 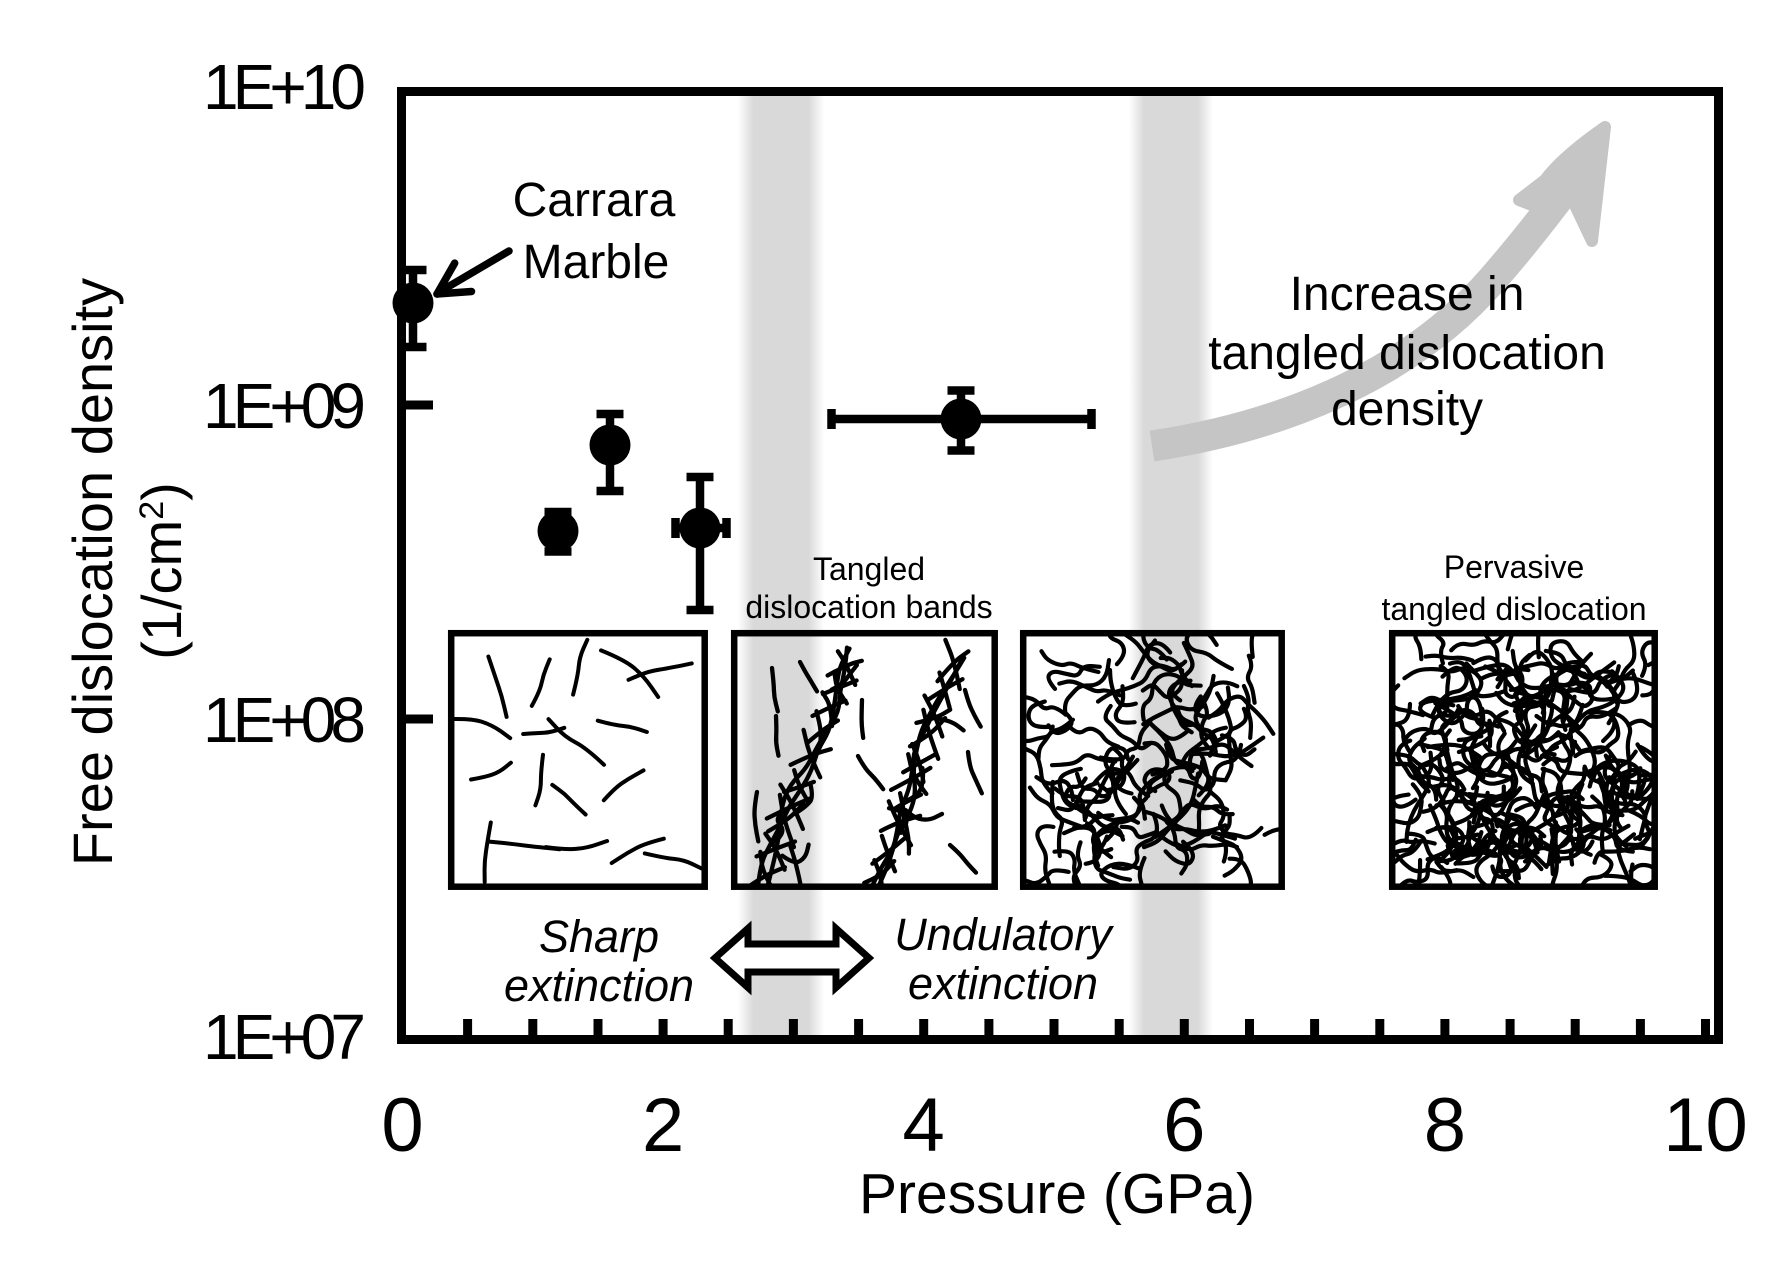 What do you see at coordinates (596, 262) in the screenshot?
I see `svg-text: Marble` at bounding box center [596, 262].